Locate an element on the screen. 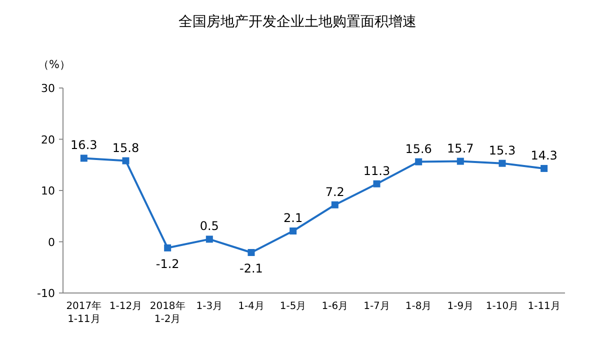 The image size is (595, 342). x-tick-label: 2017年 1-11月 is located at coordinates (84, 312).